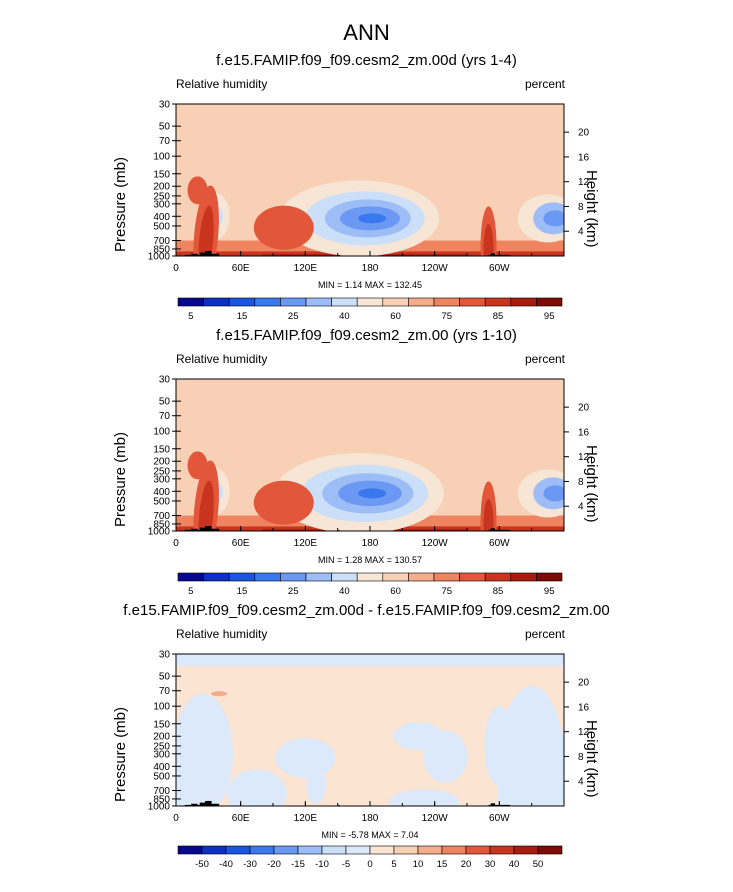 The image size is (733, 892). I want to click on x-tick-label: 120W, so click(435, 543).